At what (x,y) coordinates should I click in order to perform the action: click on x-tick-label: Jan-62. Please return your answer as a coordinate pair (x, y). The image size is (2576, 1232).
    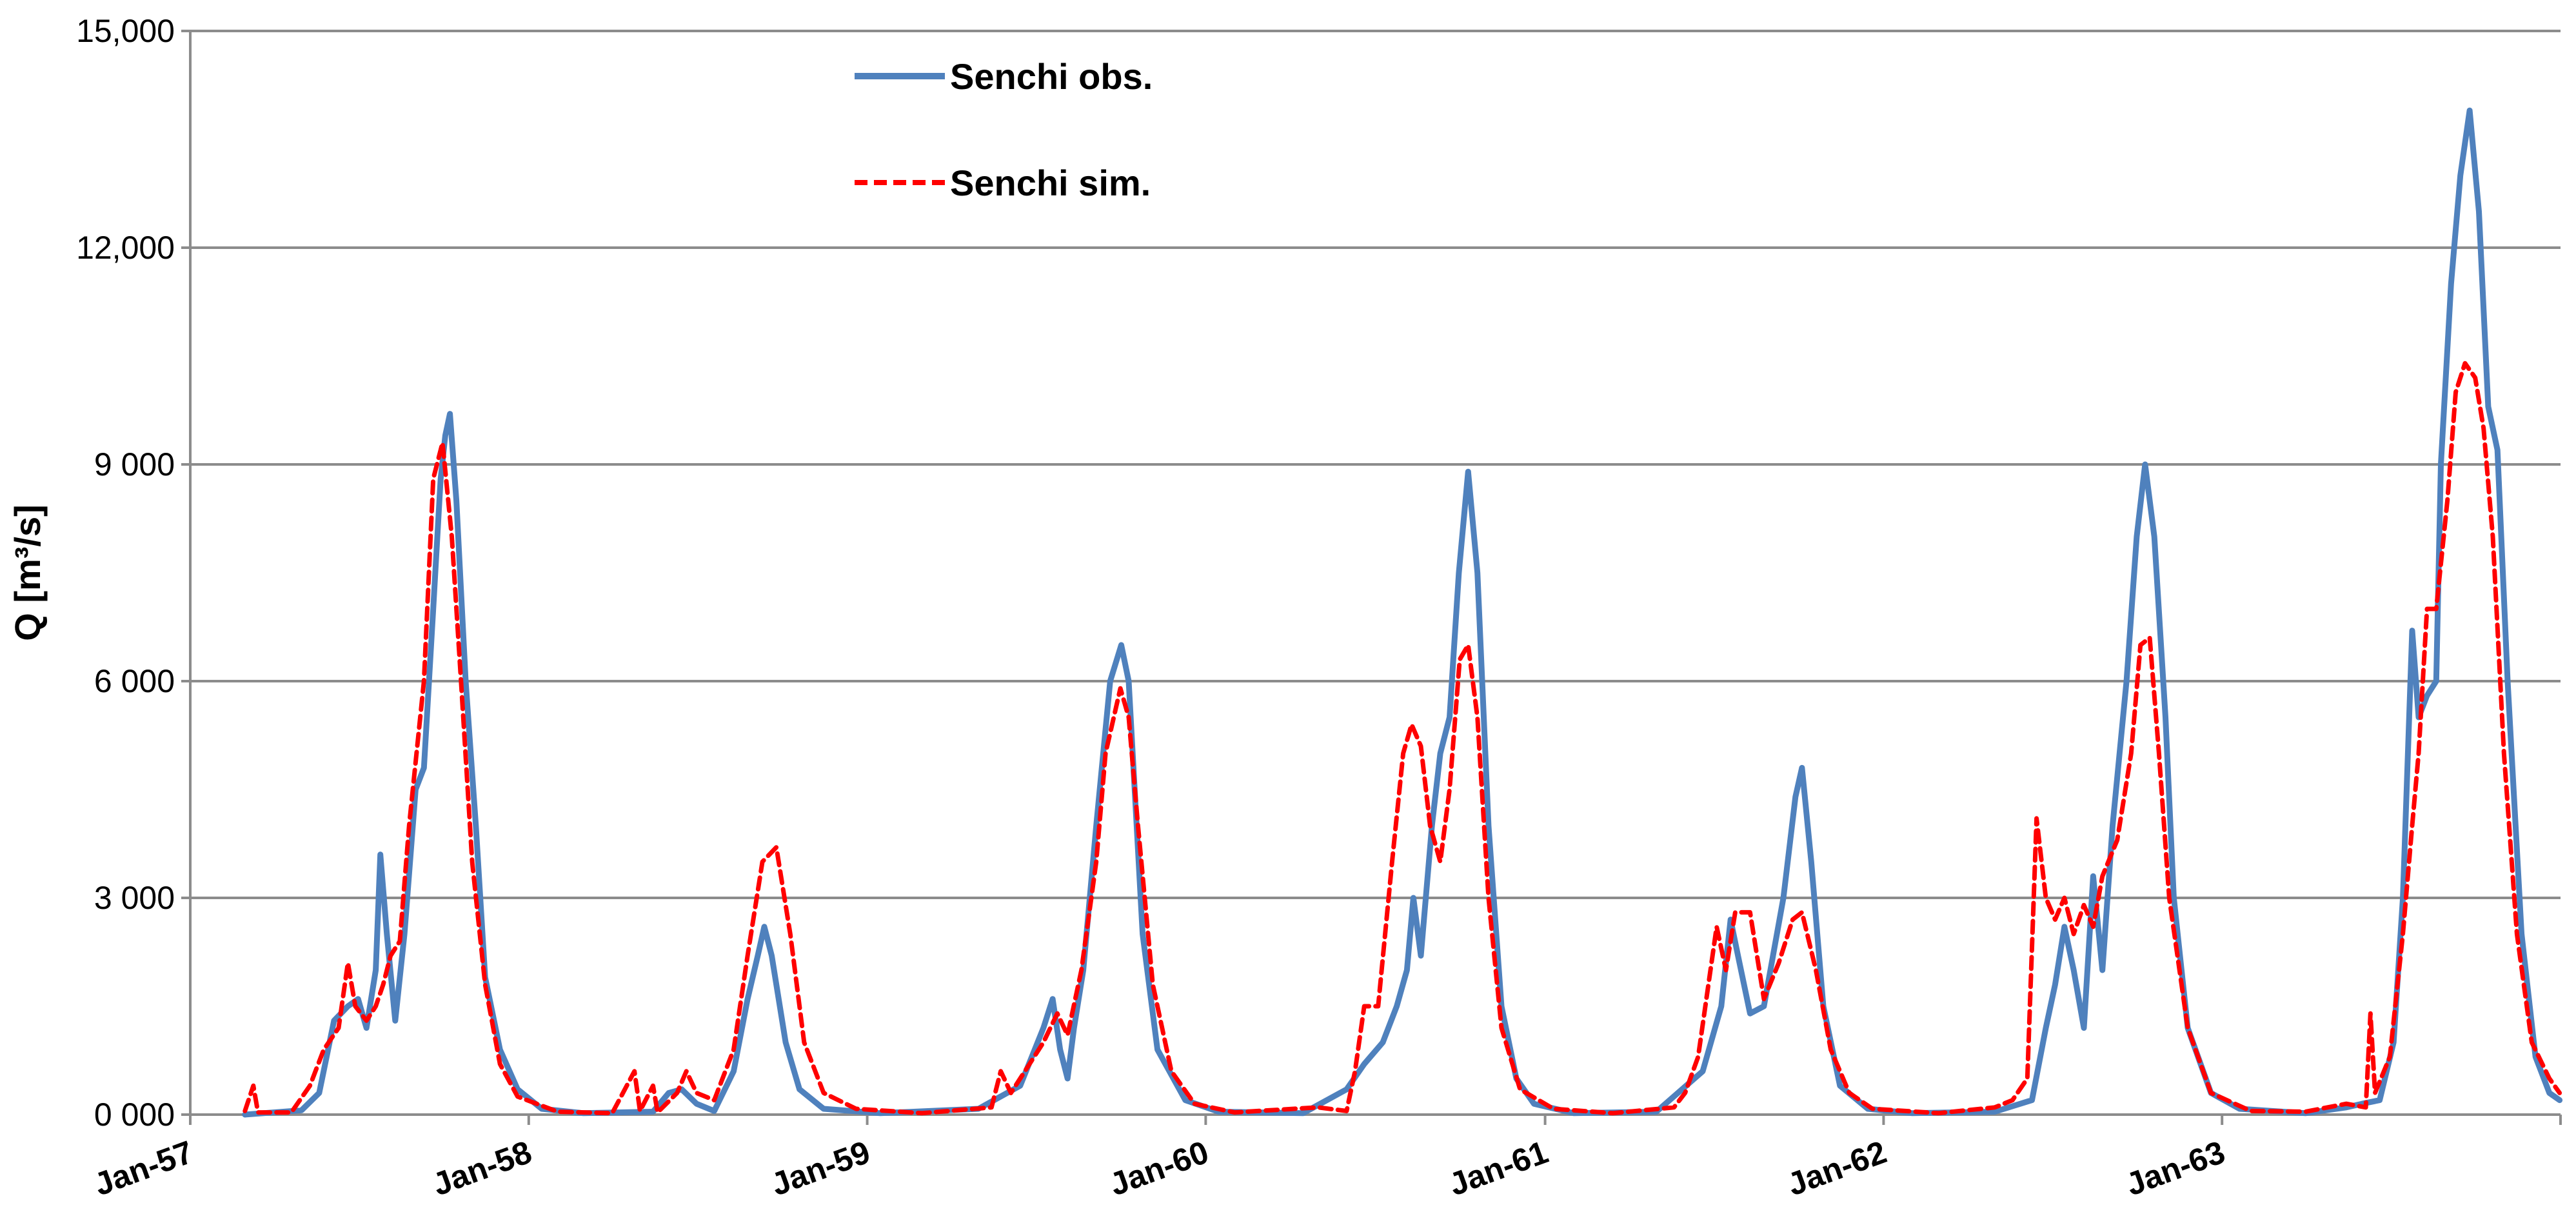
    Looking at the image, I should click on (1837, 1168).